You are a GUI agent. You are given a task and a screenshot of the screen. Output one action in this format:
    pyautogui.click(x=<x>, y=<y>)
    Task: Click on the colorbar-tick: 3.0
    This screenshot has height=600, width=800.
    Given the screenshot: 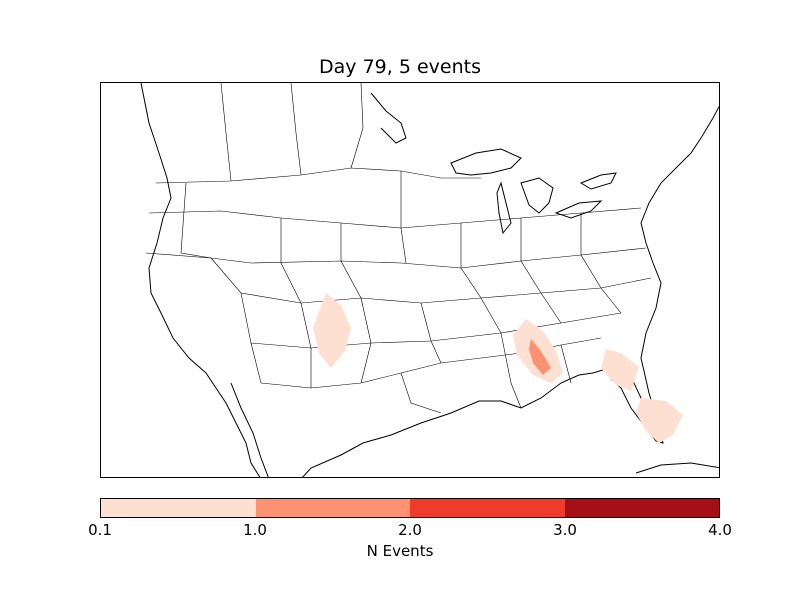 What is the action you would take?
    pyautogui.click(x=565, y=530)
    